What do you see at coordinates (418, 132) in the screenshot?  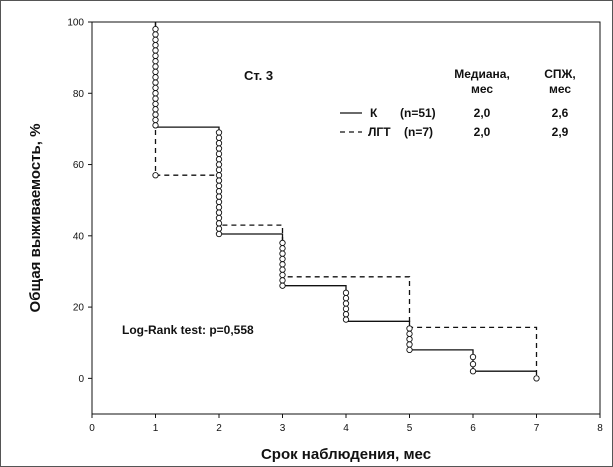 I see `legend-n-lgt: (n=7)` at bounding box center [418, 132].